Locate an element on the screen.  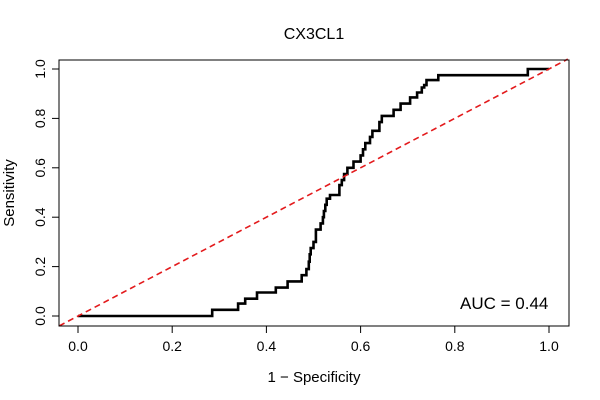
y-tick-label: 0.2 is located at coordinates (40, 267).